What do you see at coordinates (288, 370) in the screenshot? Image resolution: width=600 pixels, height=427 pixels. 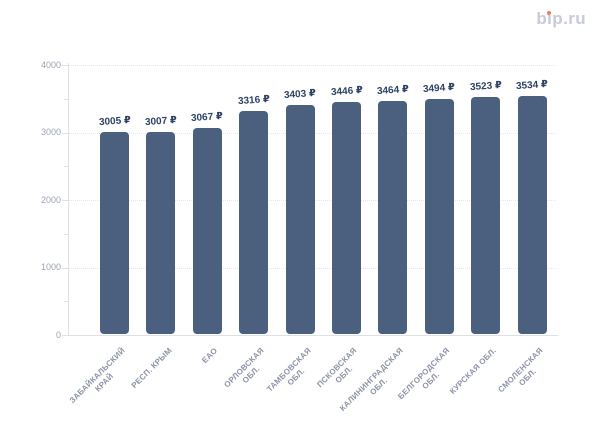 I see `x-tick-label: ТАМБОВСКАЯ ОБЛ.` at bounding box center [288, 370].